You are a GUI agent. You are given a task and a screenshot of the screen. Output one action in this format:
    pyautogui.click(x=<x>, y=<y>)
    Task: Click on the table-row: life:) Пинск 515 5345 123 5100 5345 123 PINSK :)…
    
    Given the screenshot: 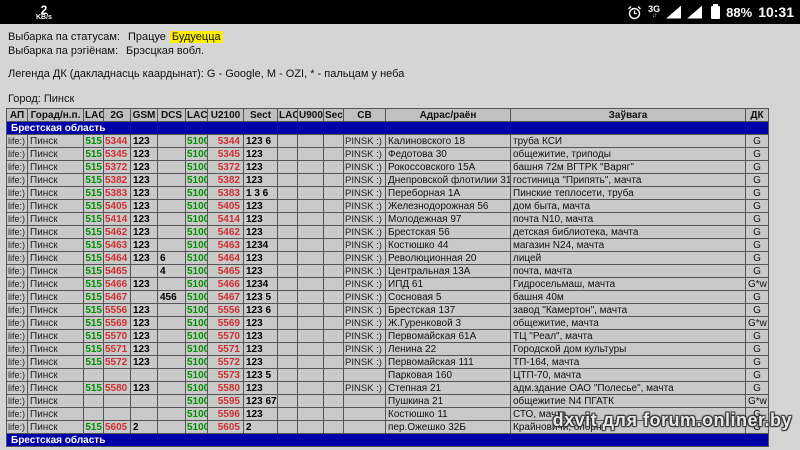 What is the action you would take?
    pyautogui.click(x=387, y=154)
    